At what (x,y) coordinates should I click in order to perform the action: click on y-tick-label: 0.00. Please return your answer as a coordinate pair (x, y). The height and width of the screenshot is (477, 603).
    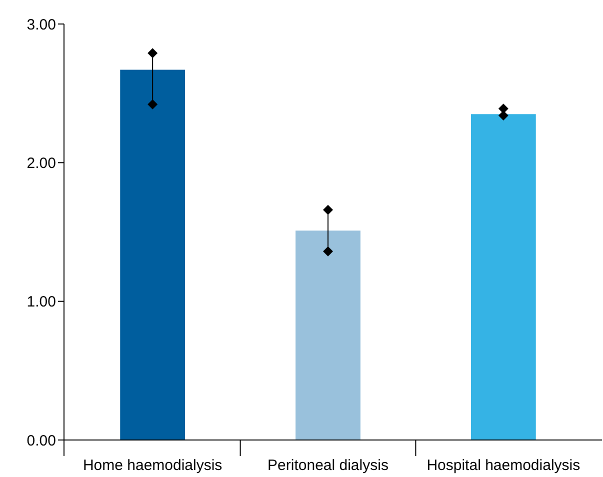
    Looking at the image, I should click on (41, 441).